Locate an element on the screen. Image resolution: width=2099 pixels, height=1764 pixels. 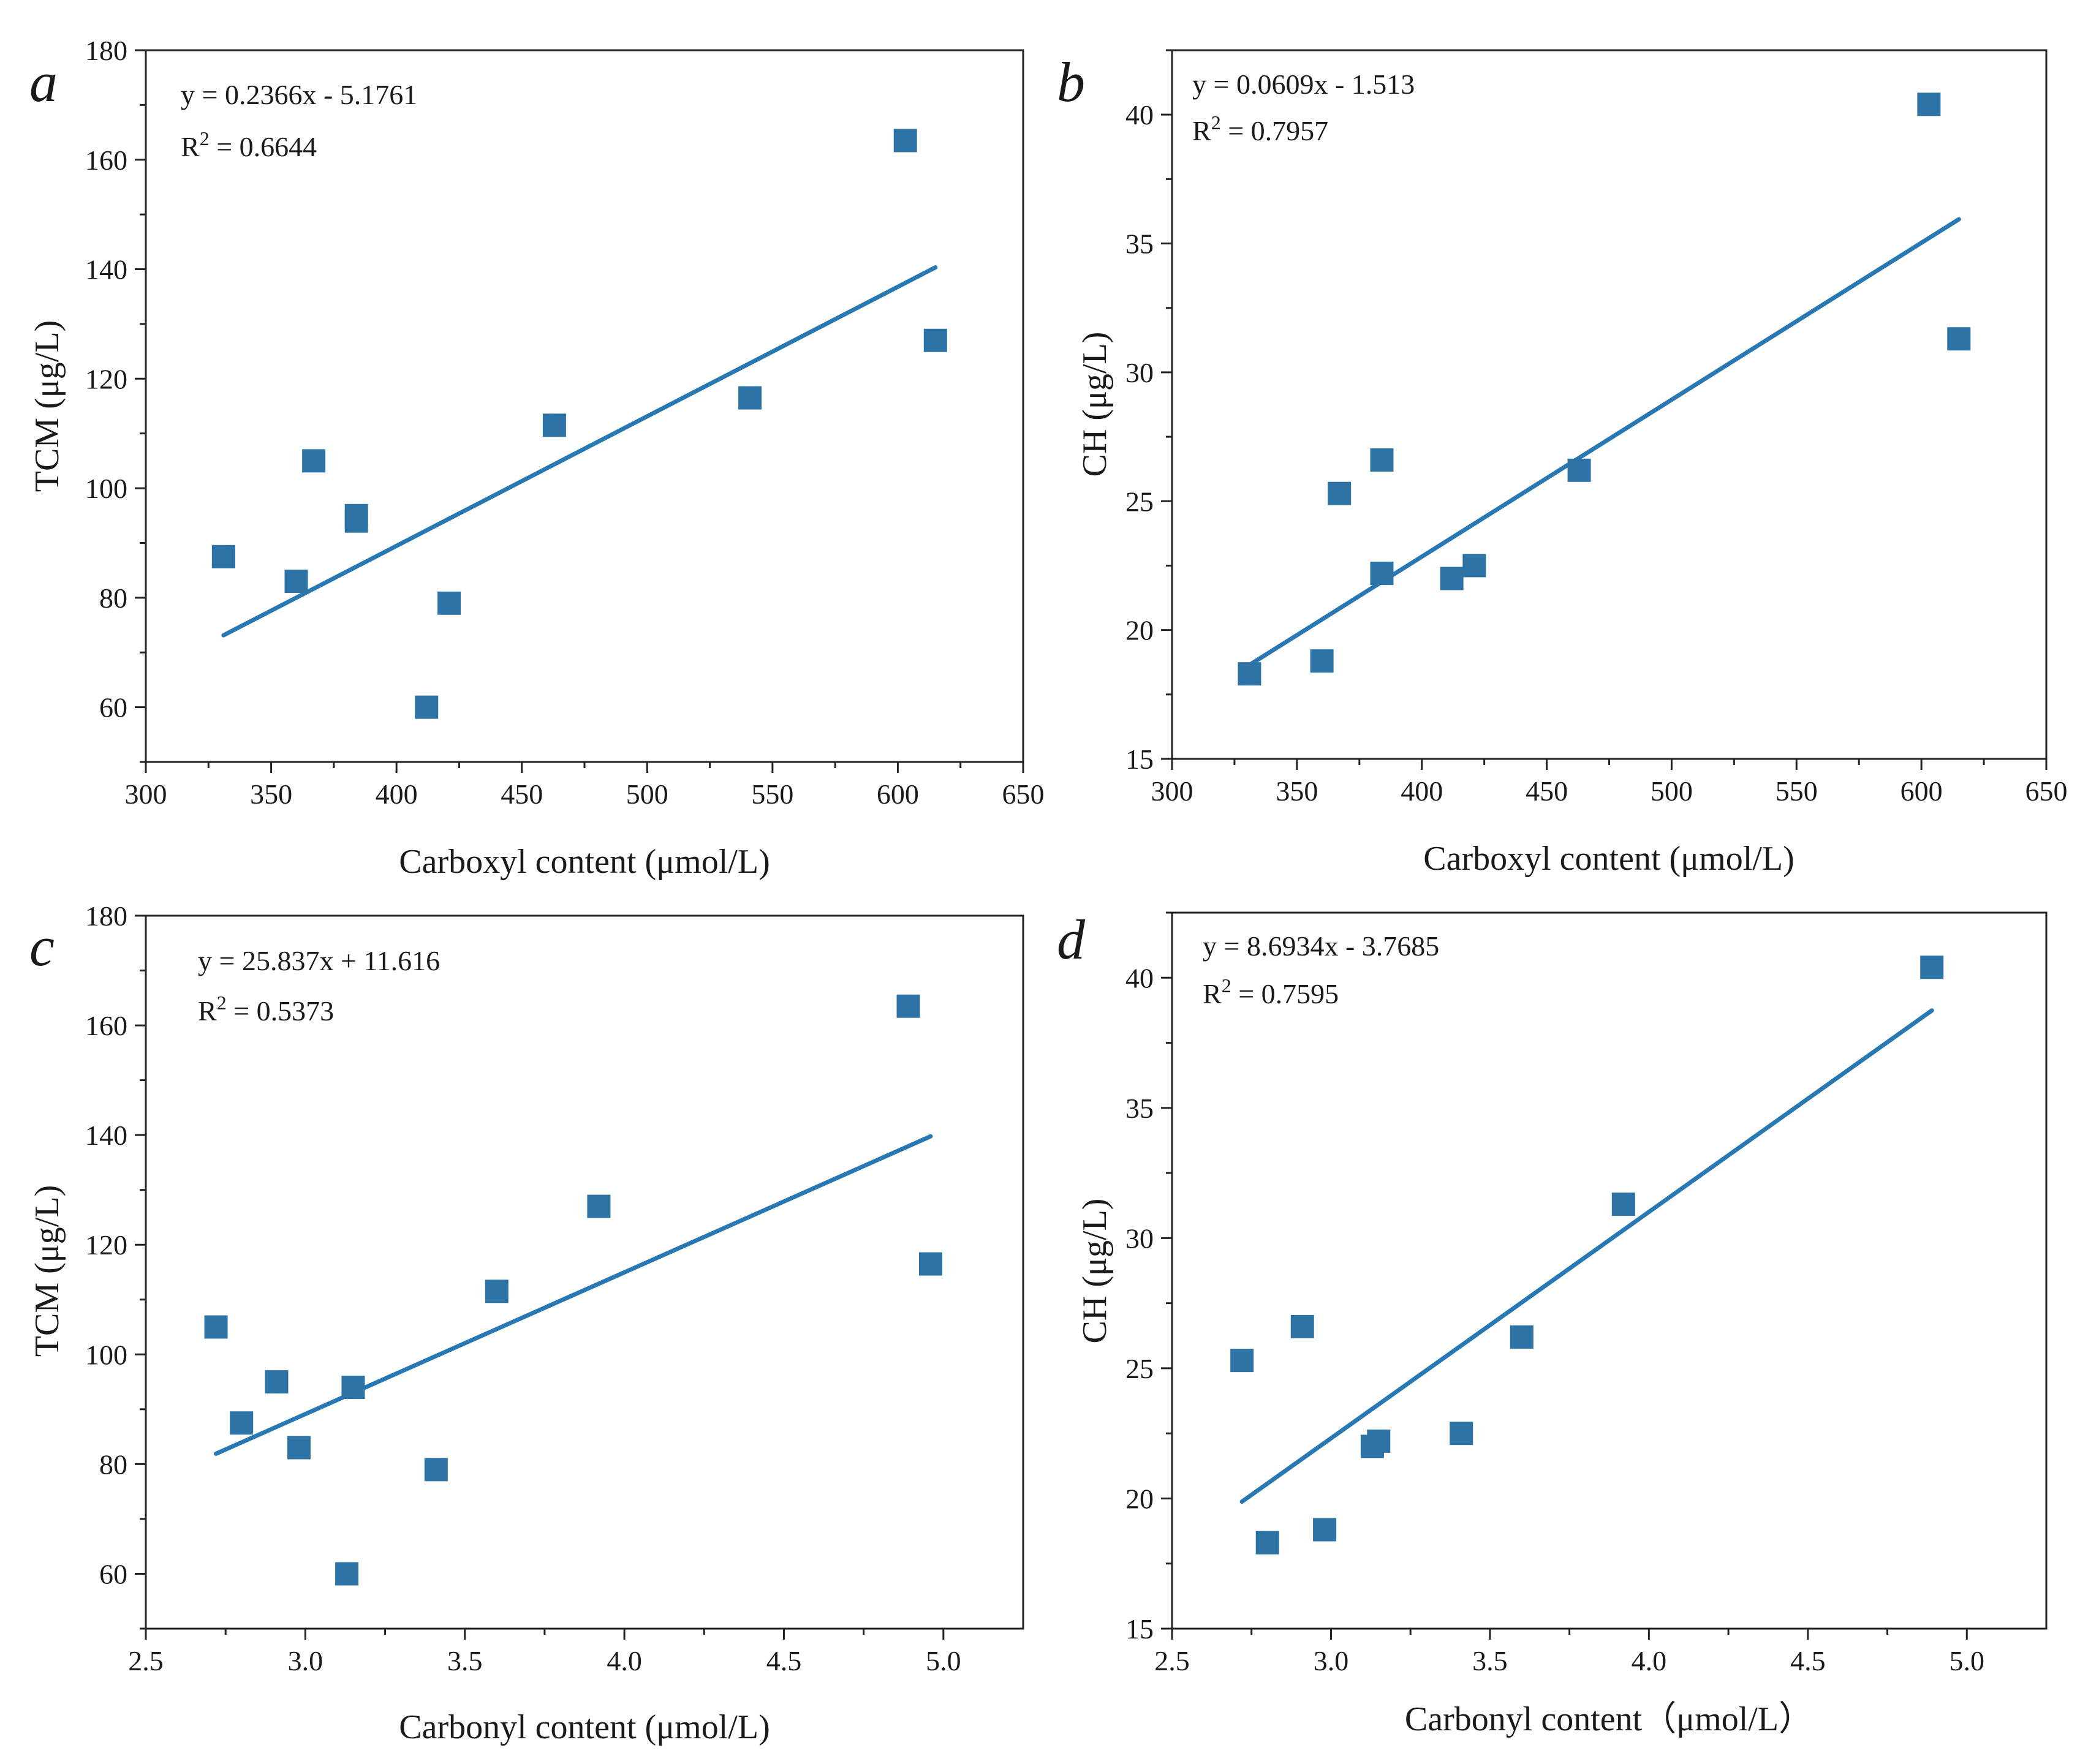
panel-a-points is located at coordinates (579, 424).